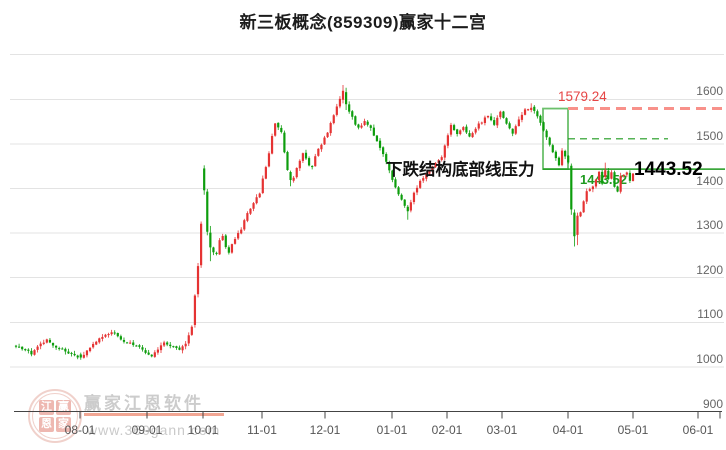  I want to click on x-axis-label-01-01: 01-01, so click(392, 430).